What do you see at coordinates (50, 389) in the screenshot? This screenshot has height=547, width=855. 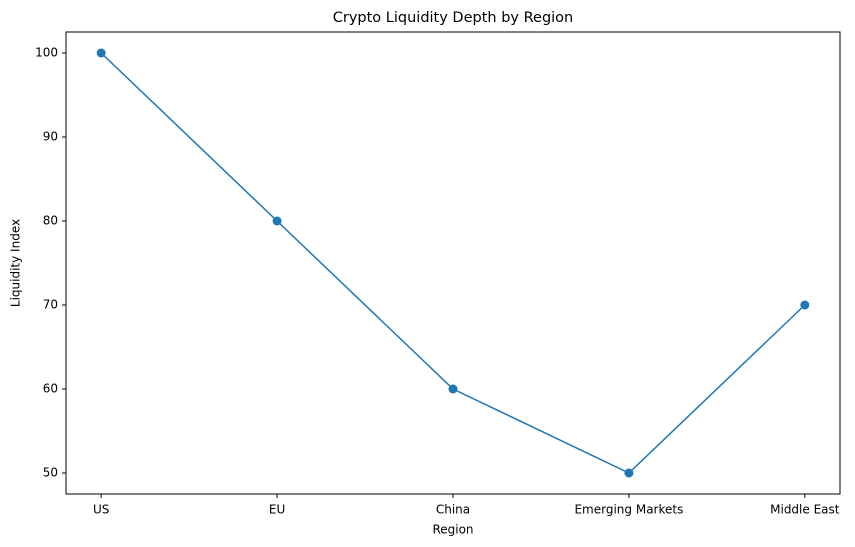 I see `y-tick-label: 60` at bounding box center [50, 389].